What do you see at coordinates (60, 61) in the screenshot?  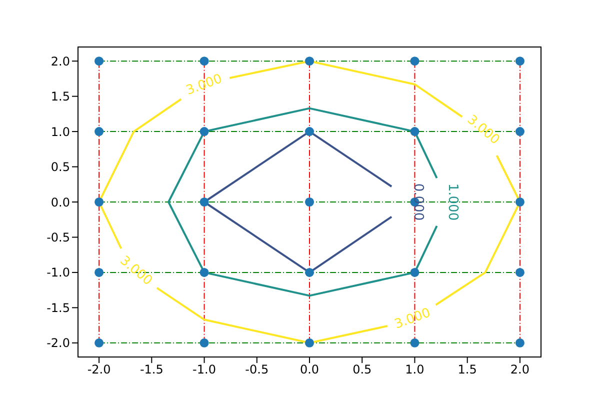 I see `y-tick-label: 2.0` at bounding box center [60, 61].